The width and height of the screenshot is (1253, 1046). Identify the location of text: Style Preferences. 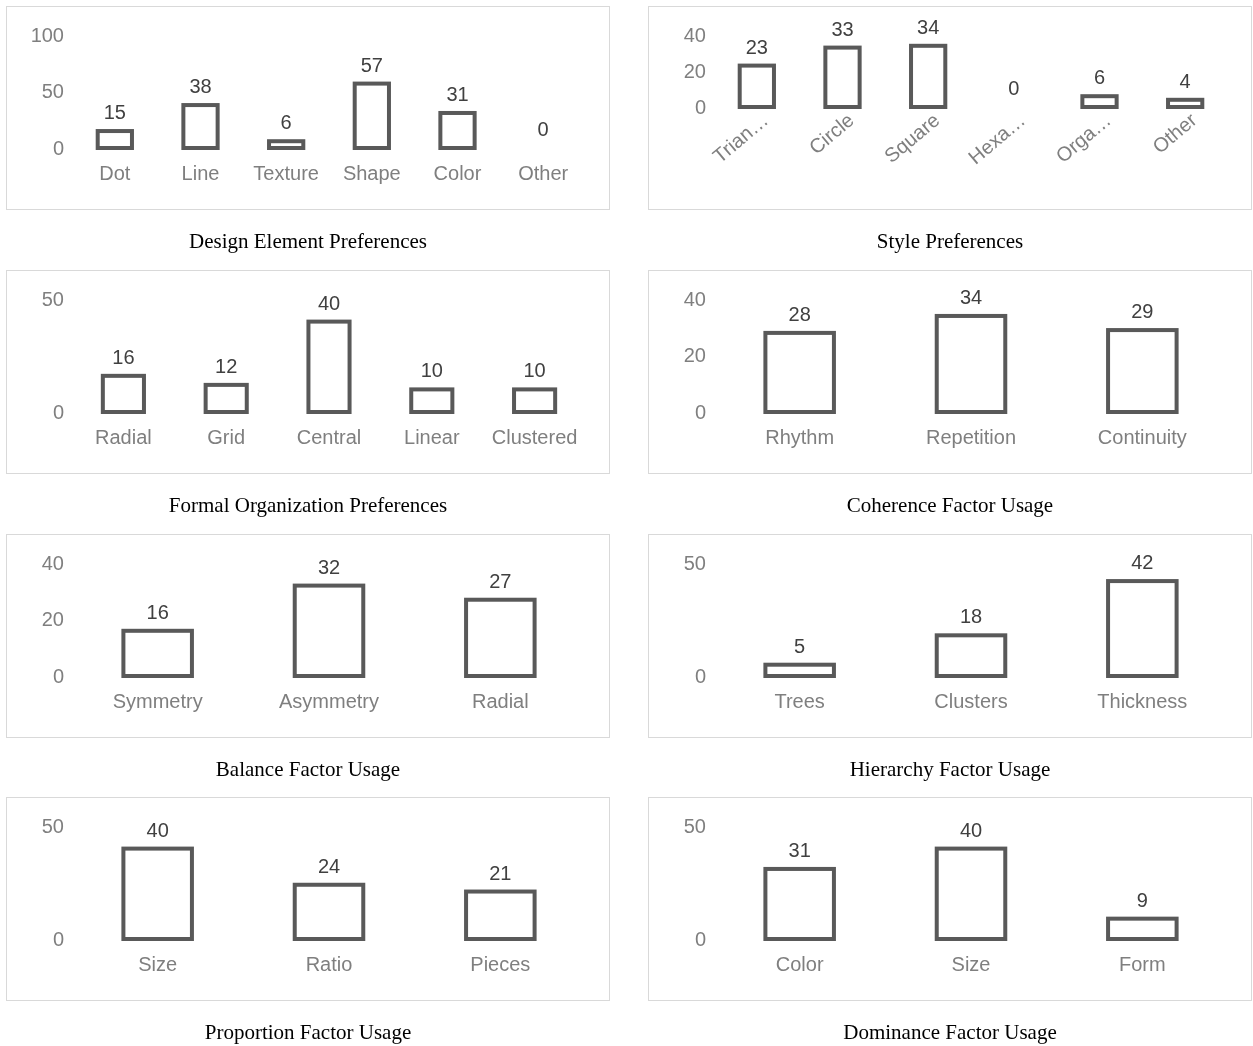
(950, 241).